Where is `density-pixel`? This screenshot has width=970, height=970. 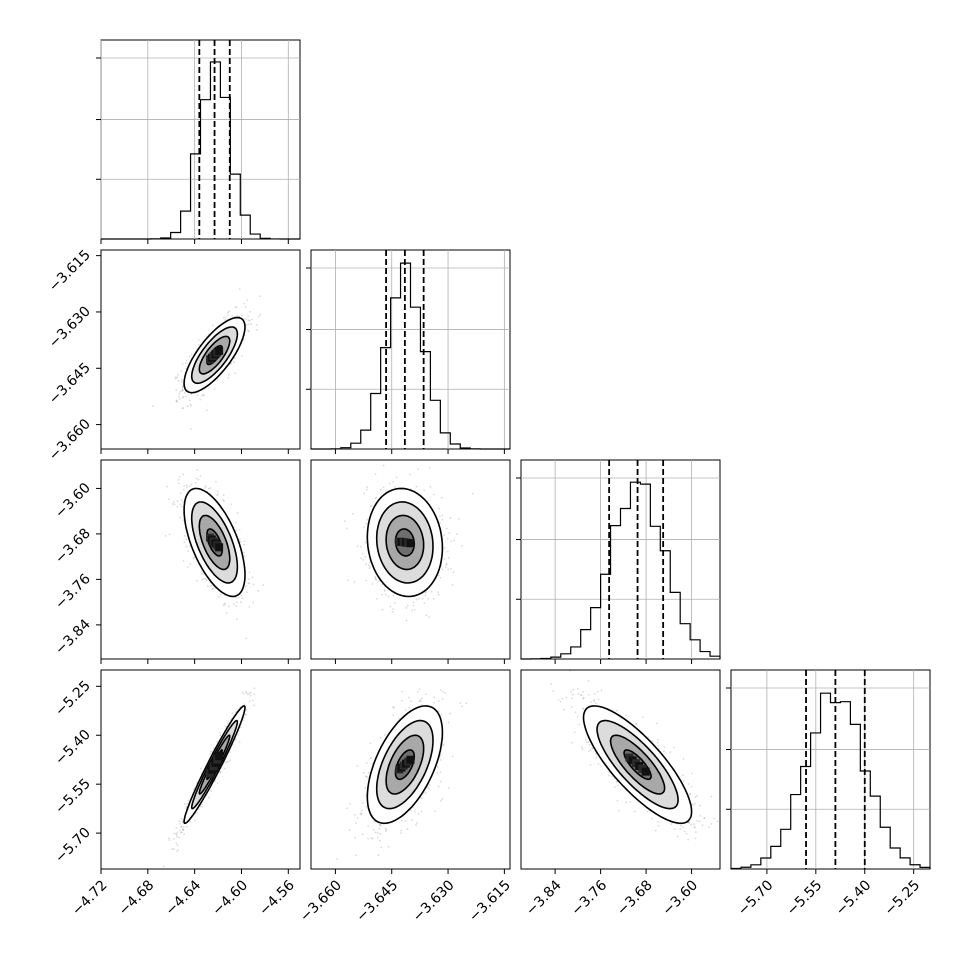 density-pixel is located at coordinates (410, 543).